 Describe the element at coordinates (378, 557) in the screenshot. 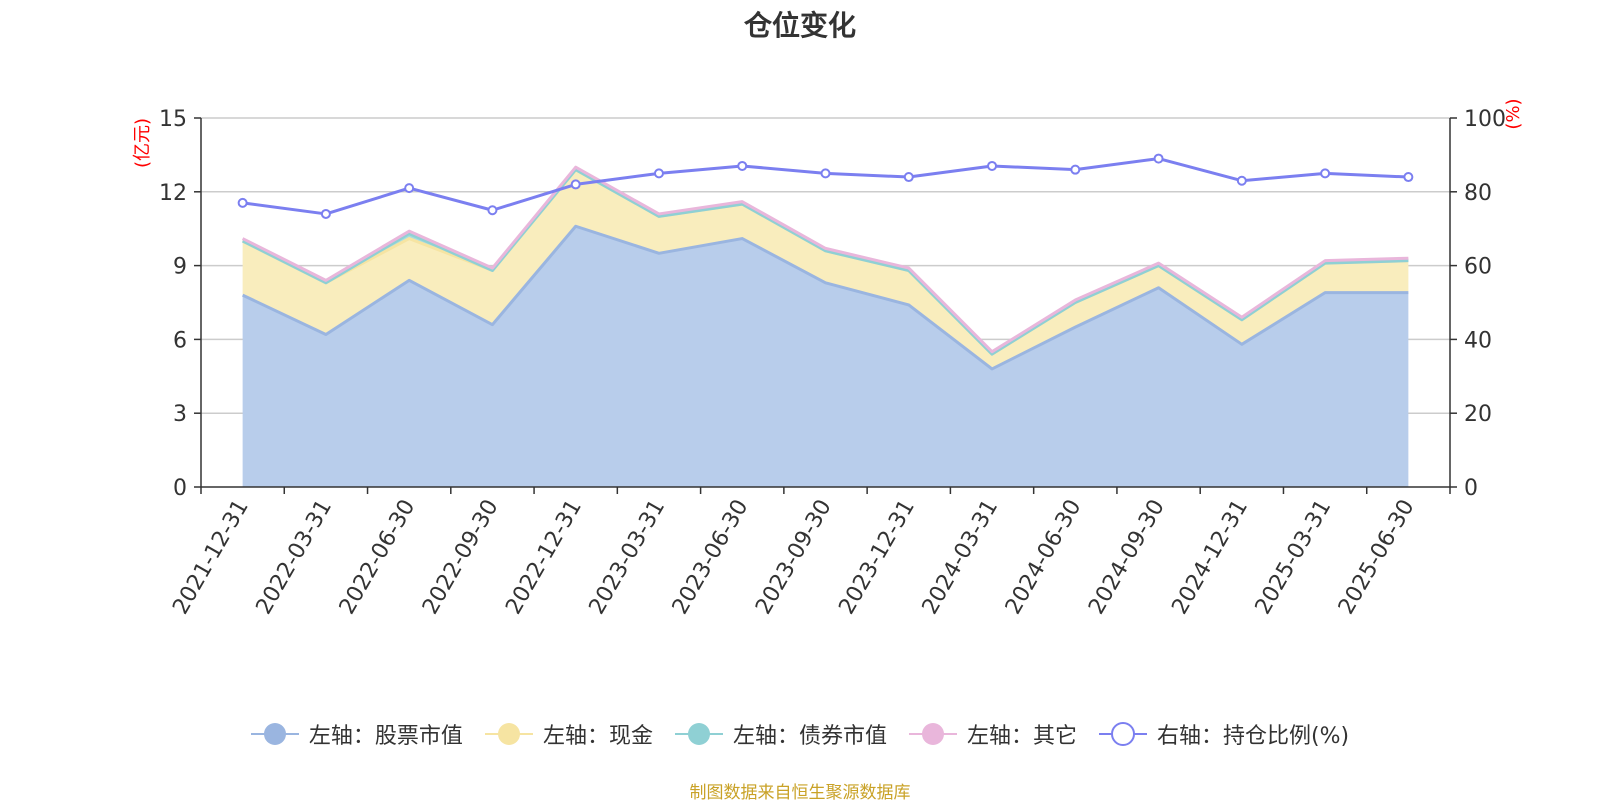

I see `x-tick-label: 2022-06-30` at that location.